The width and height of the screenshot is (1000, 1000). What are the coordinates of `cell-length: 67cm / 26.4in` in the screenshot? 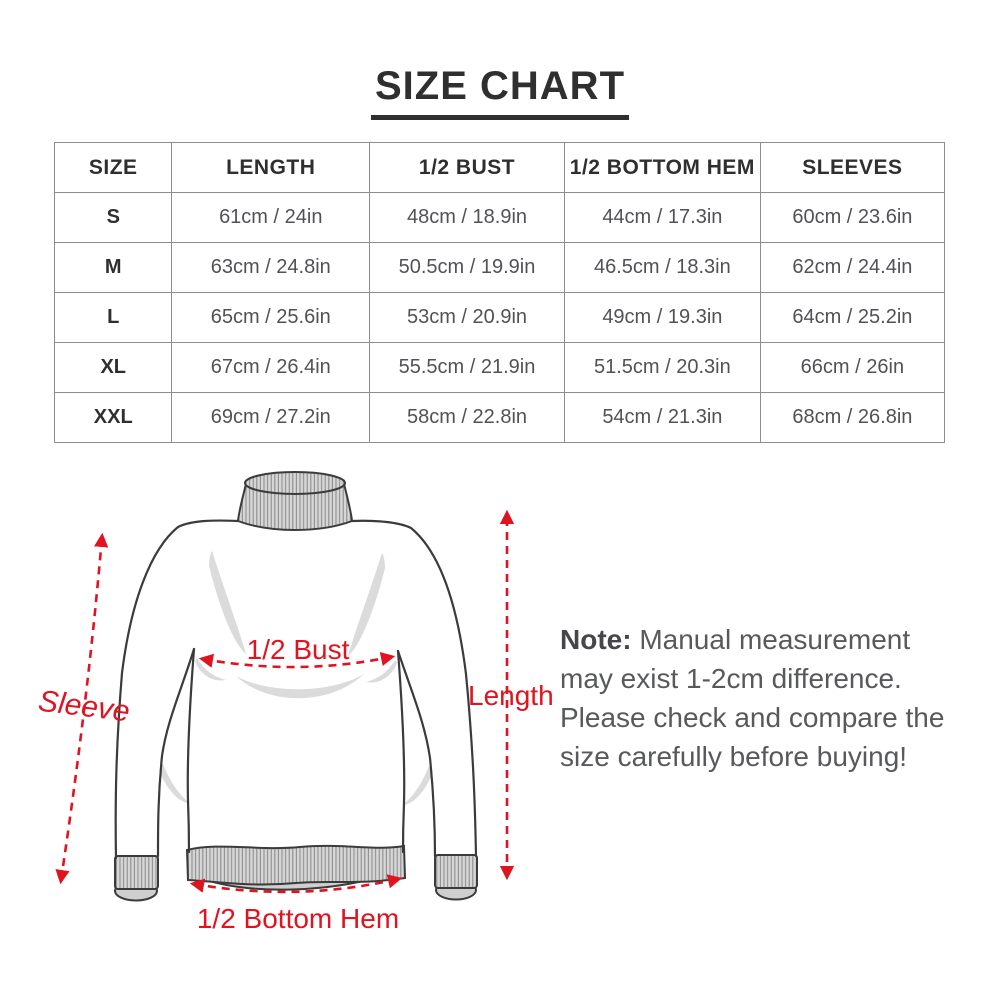 It's located at (271, 367).